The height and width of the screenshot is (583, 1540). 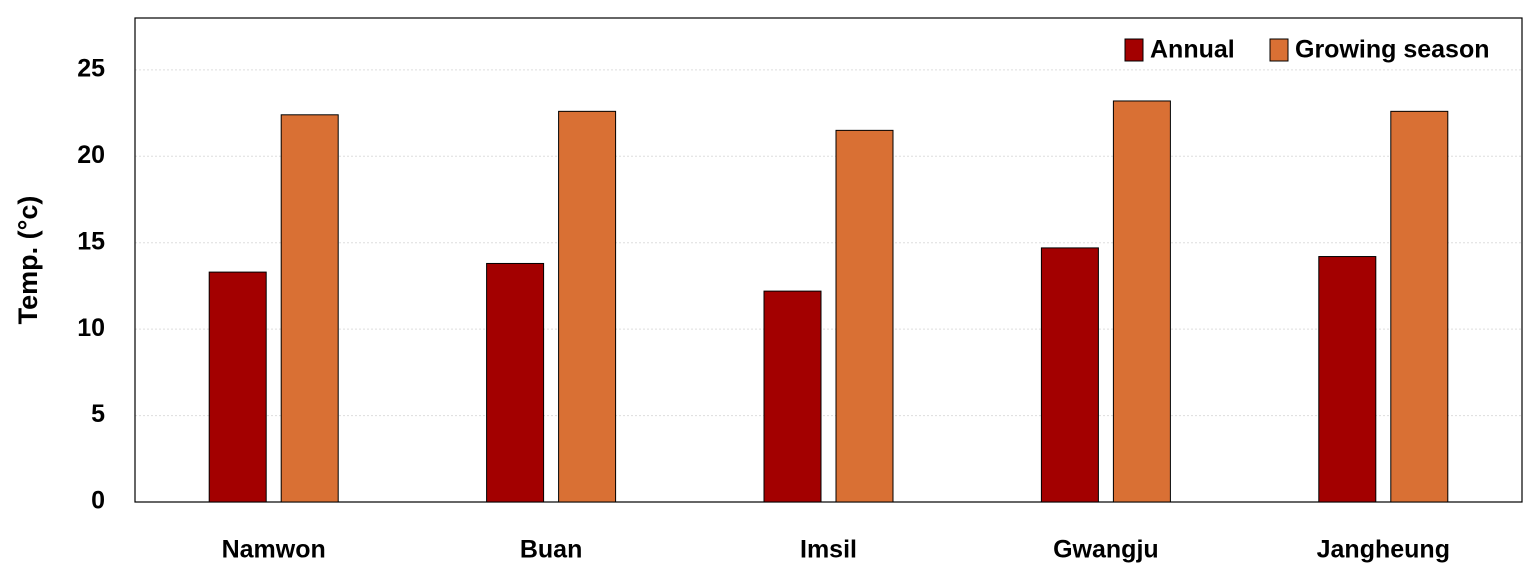 I want to click on y-tick-label: 0, so click(x=98, y=501).